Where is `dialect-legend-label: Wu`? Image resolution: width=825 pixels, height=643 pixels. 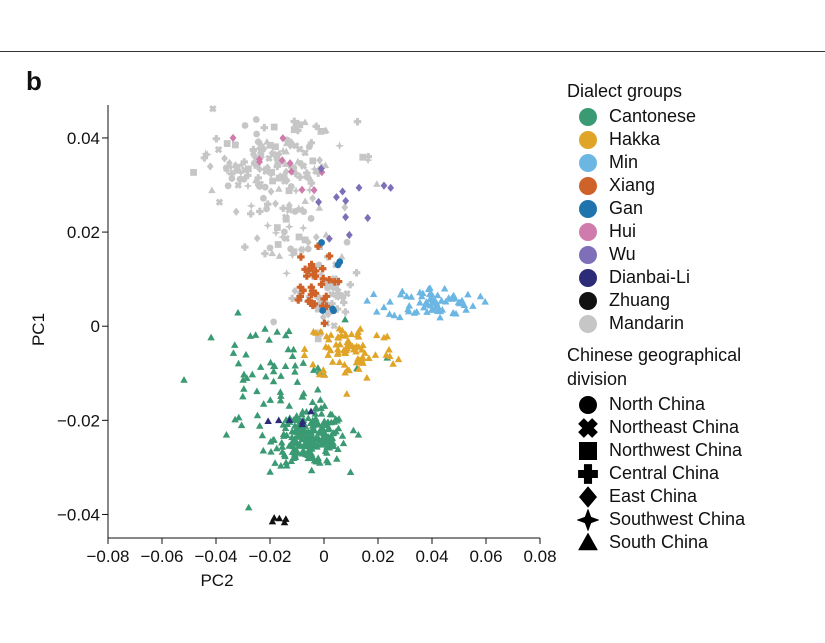 dialect-legend-label: Wu is located at coordinates (622, 254).